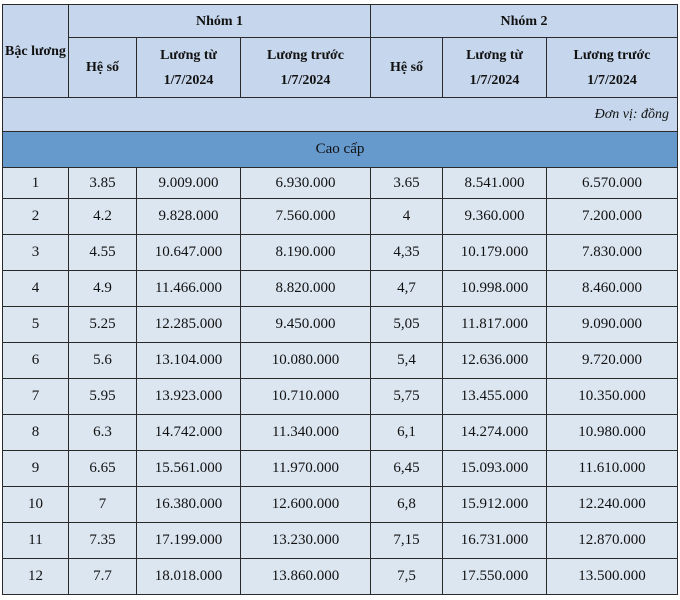  I want to click on header-luong-tu-2: Lương từ 1/7/2024, so click(495, 67).